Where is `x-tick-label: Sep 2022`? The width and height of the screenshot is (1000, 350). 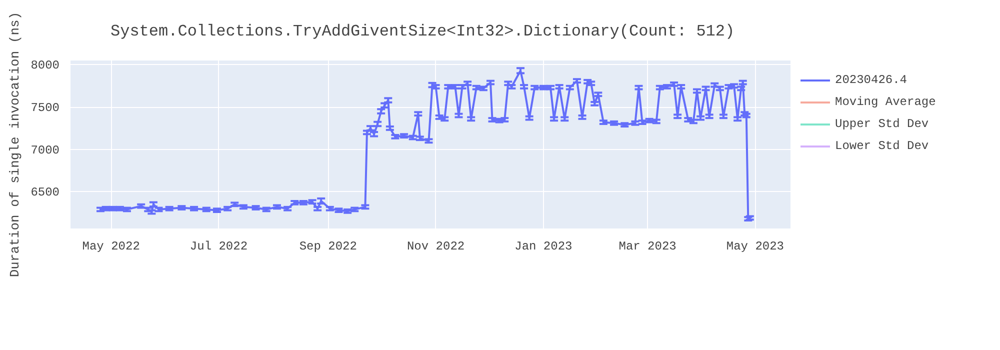
x-tick-label: Sep 2022 is located at coordinates (328, 247).